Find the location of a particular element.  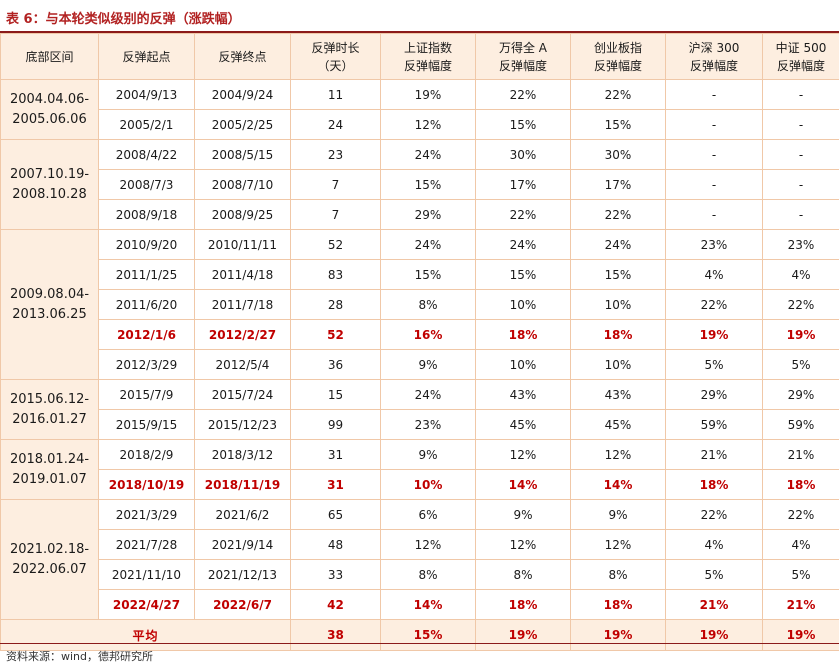

data-cell: 59% is located at coordinates (800, 424).